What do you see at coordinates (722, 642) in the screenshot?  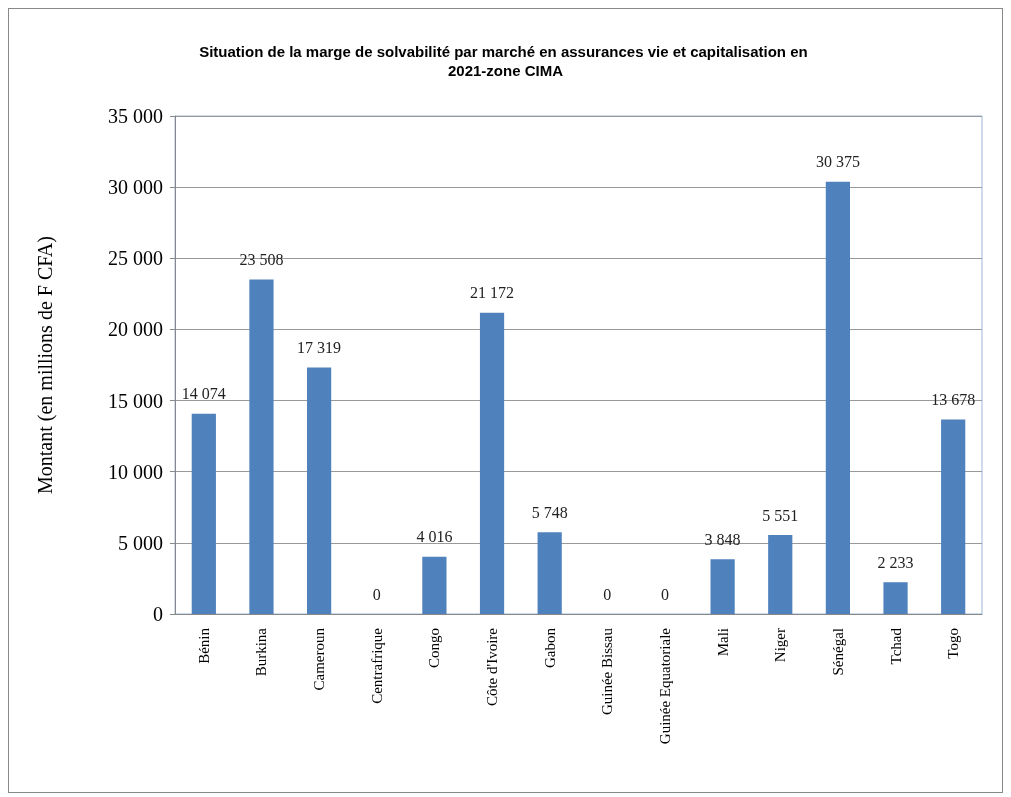 I see `x-tick-label: Mali` at bounding box center [722, 642].